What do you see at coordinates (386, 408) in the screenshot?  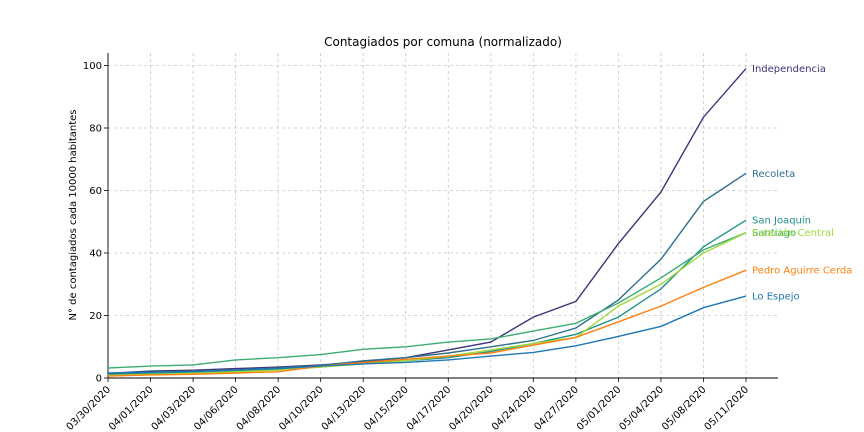 I see `x-tick-label: 04/15/2020` at bounding box center [386, 408].